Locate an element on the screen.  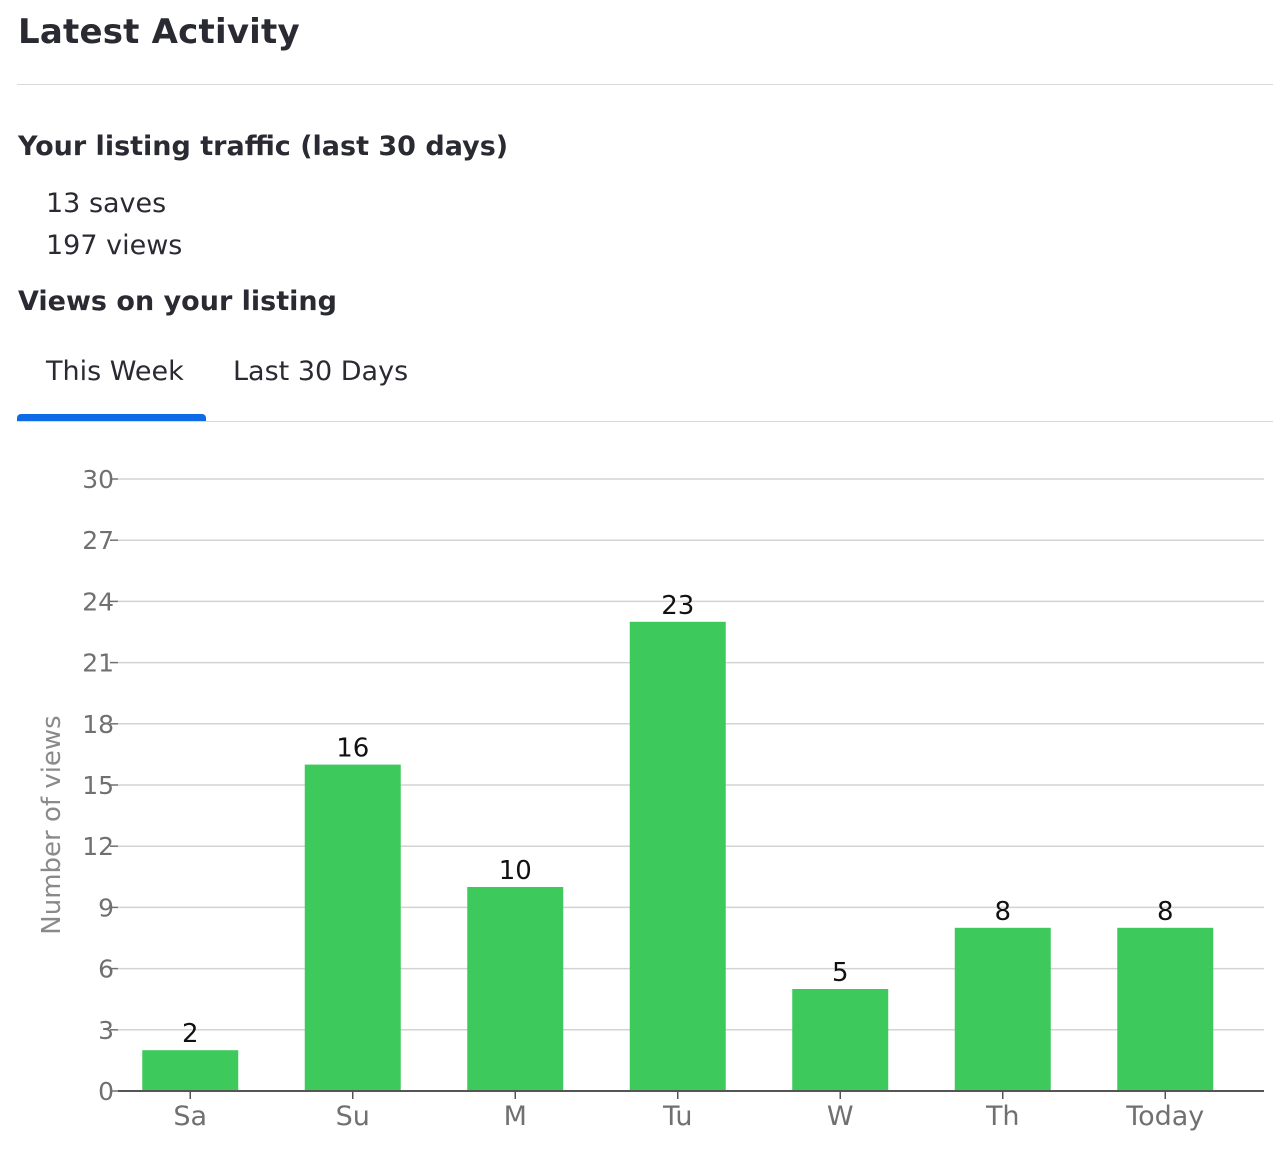
bar-today is located at coordinates (1165, 1009).